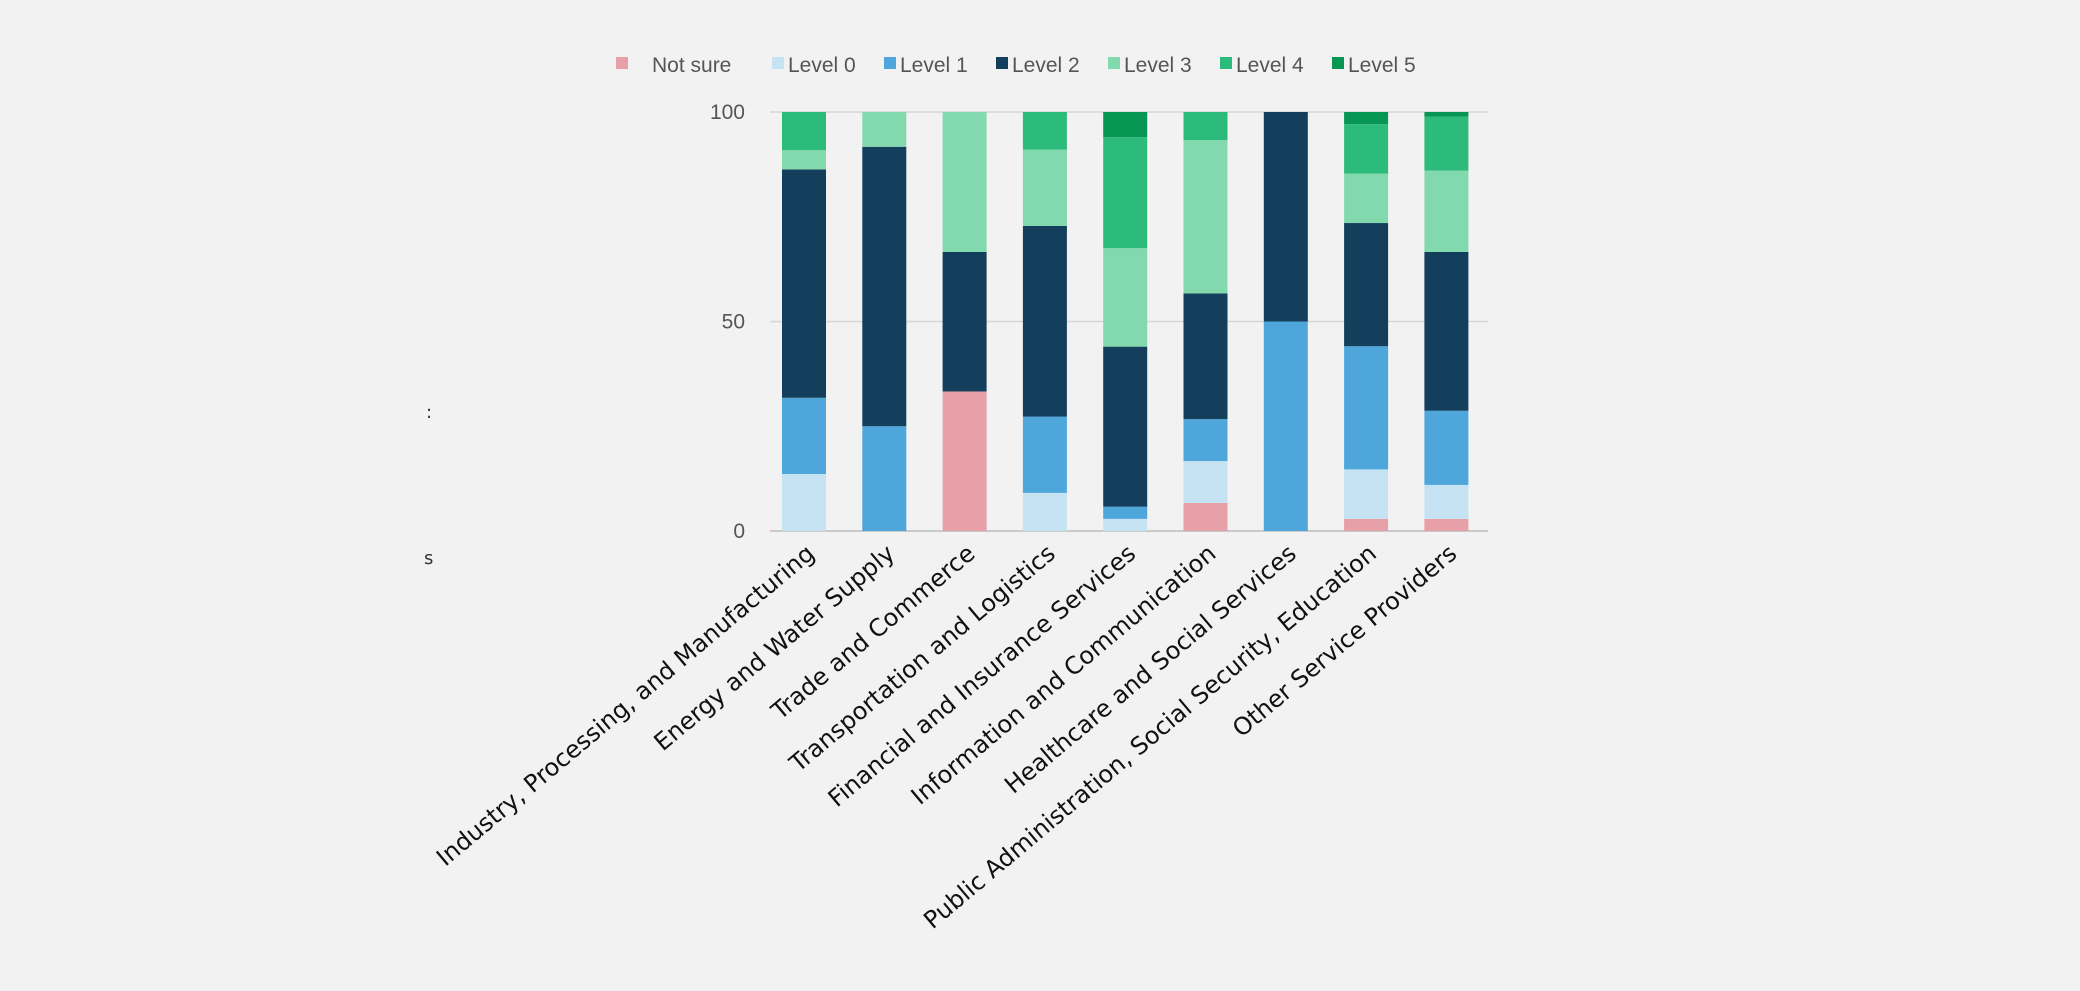  I want to click on legend-item: Level 3, so click(1150, 65).